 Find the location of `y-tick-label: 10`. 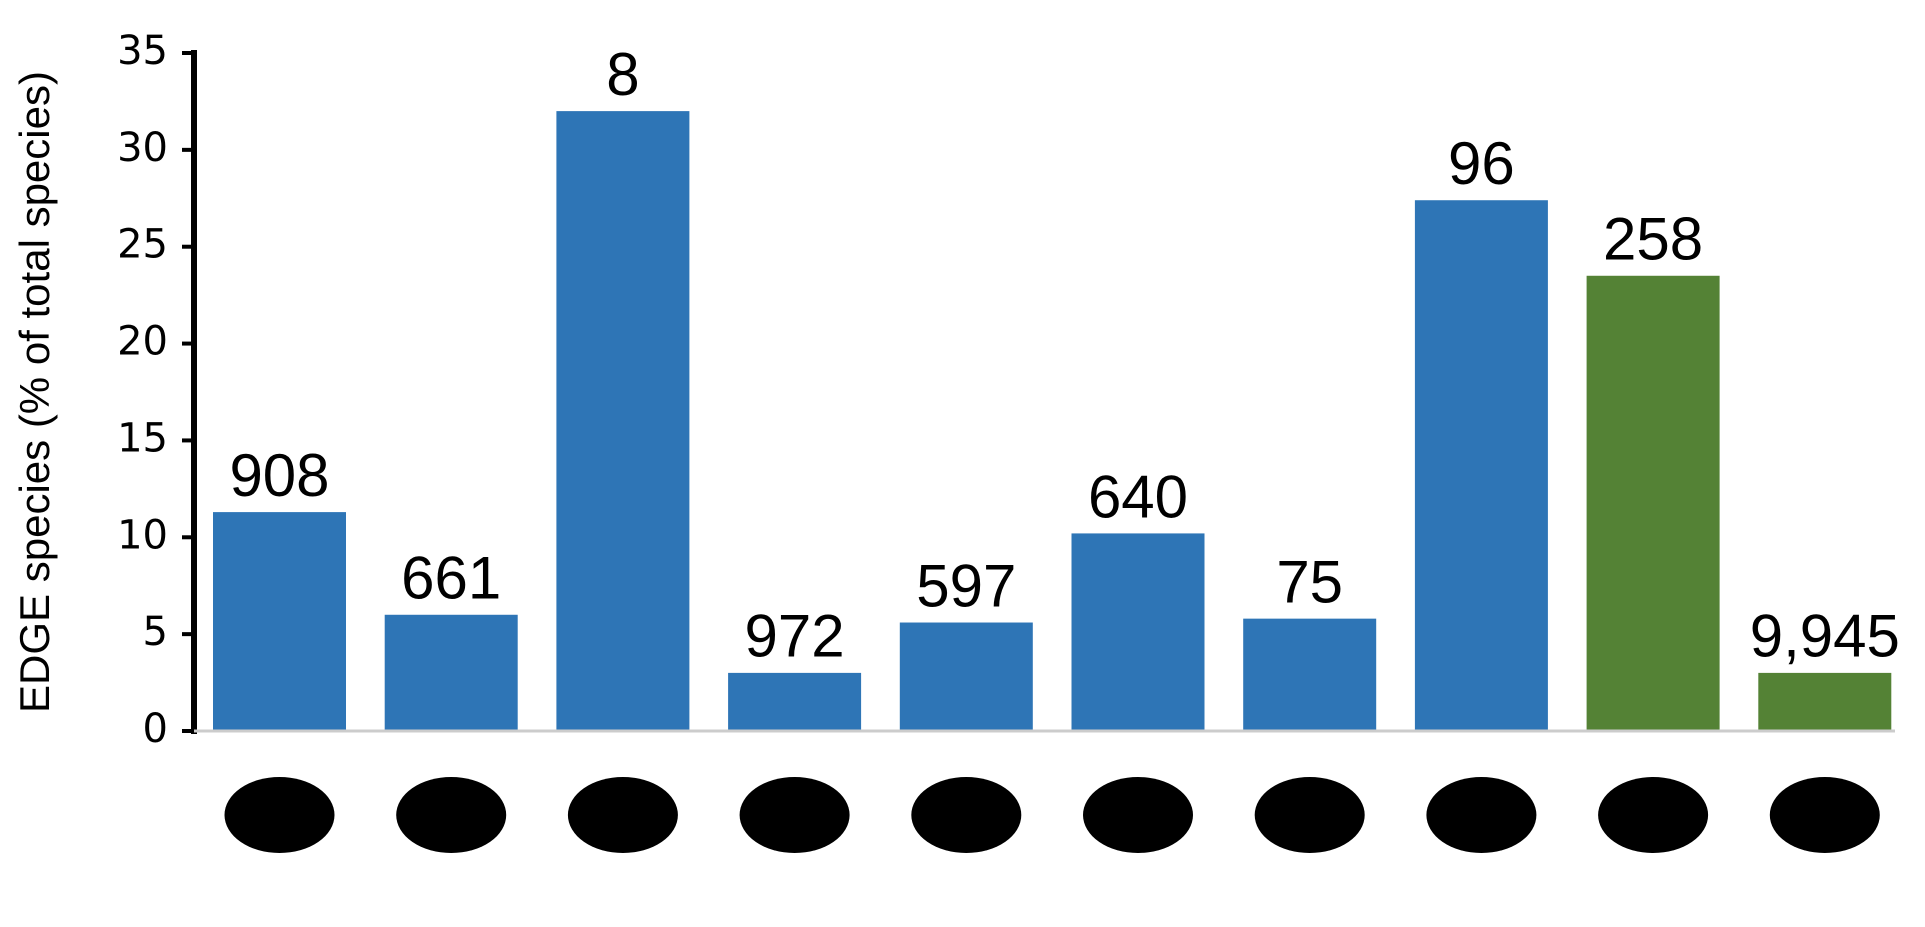

y-tick-label: 10 is located at coordinates (142, 535).